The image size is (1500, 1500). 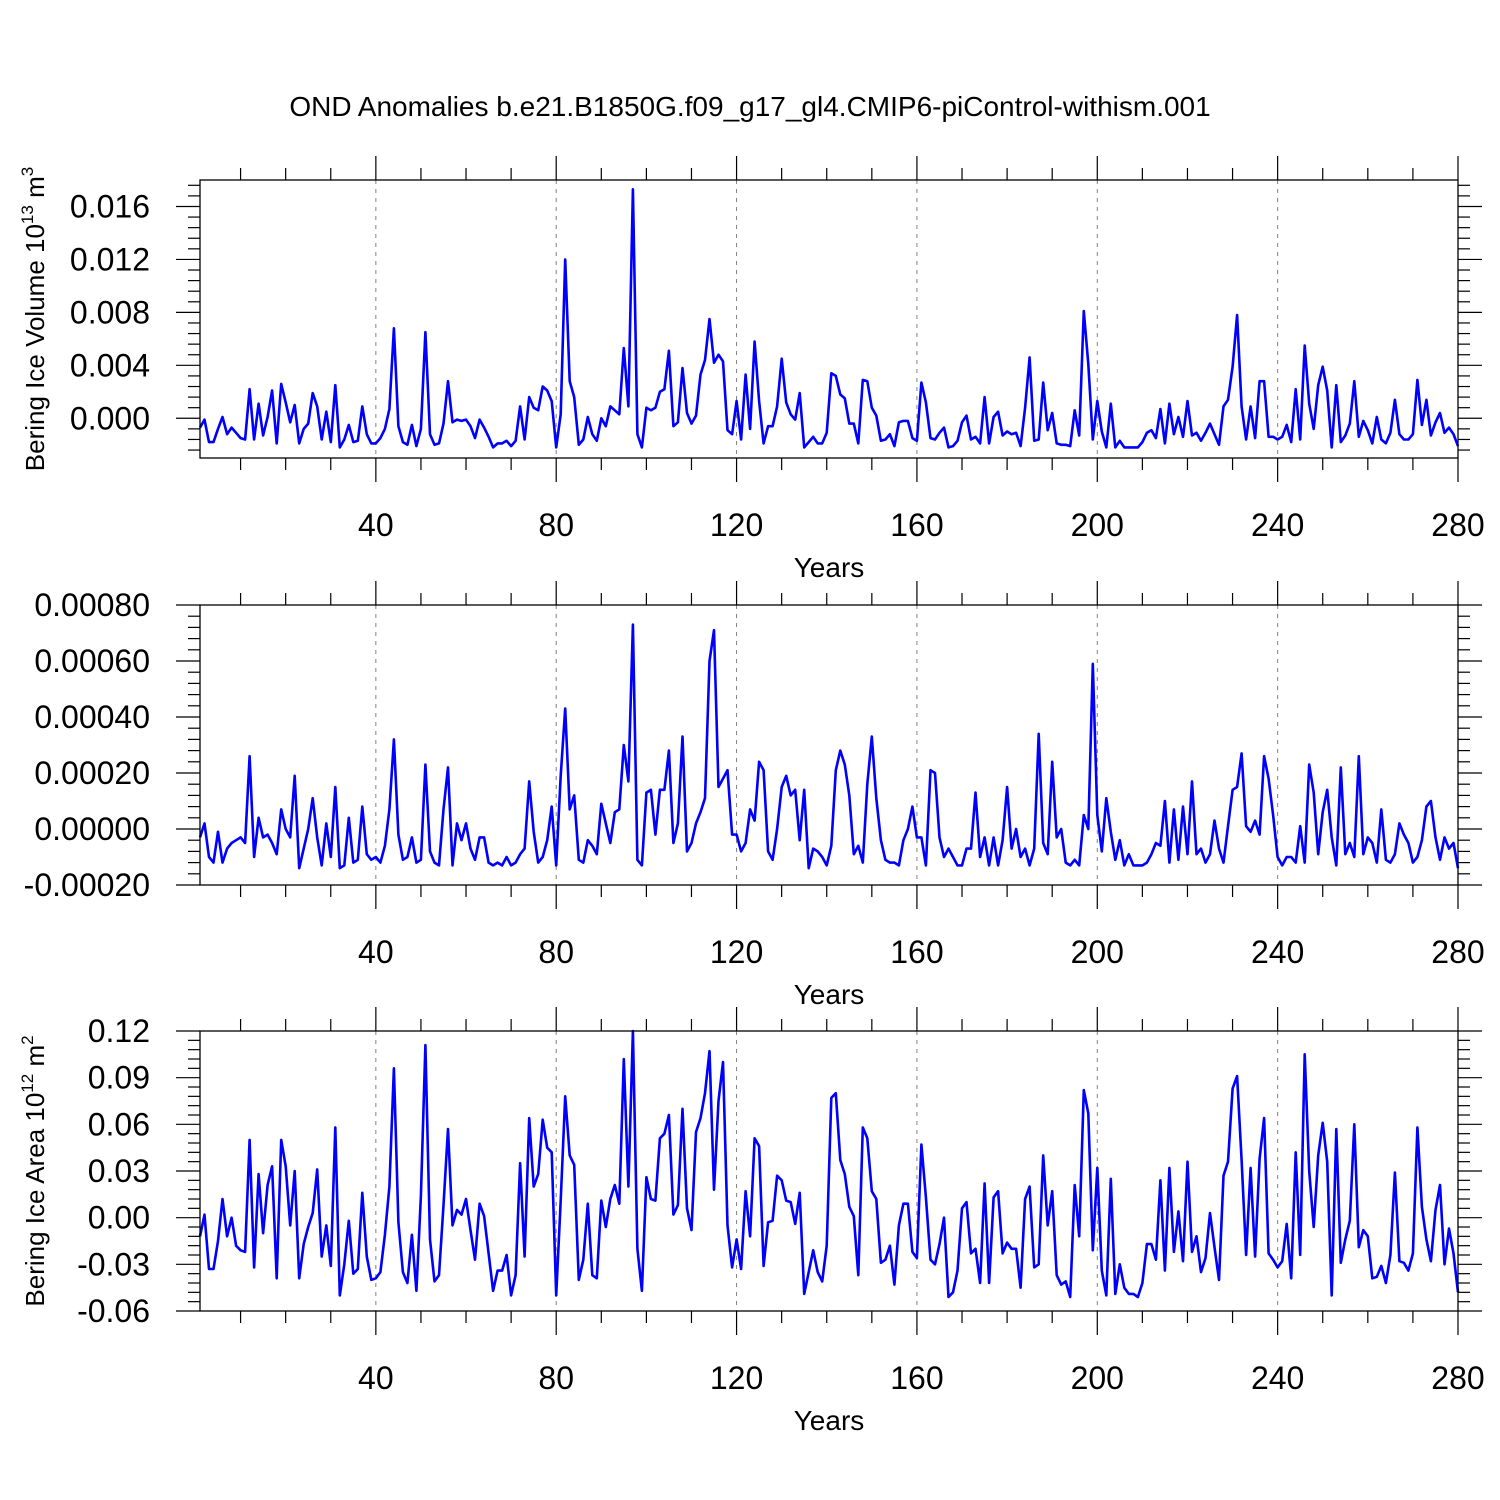 I want to click on y-tick-label: 0.00040, so click(x=92, y=717).